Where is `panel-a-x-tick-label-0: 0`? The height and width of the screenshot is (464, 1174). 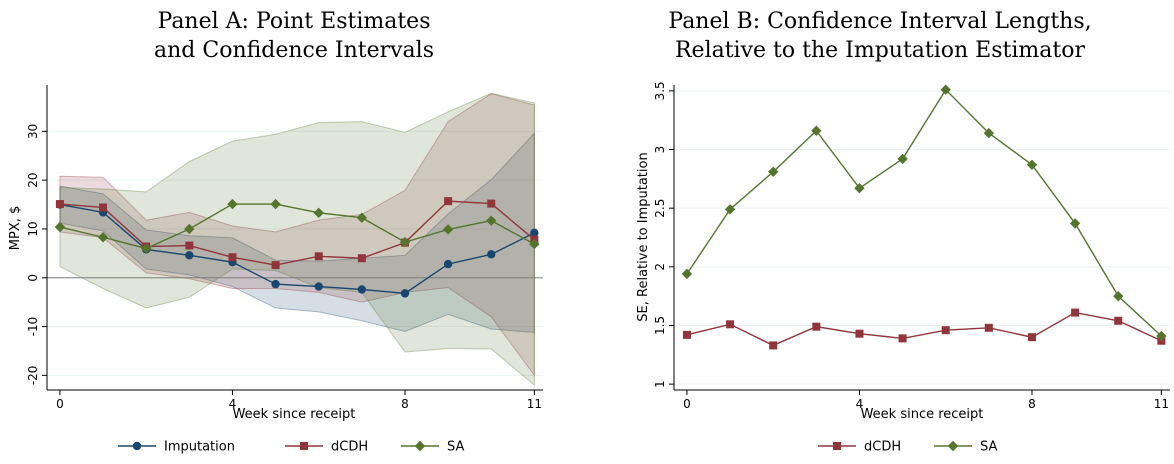 panel-a-x-tick-label-0: 0 is located at coordinates (60, 404).